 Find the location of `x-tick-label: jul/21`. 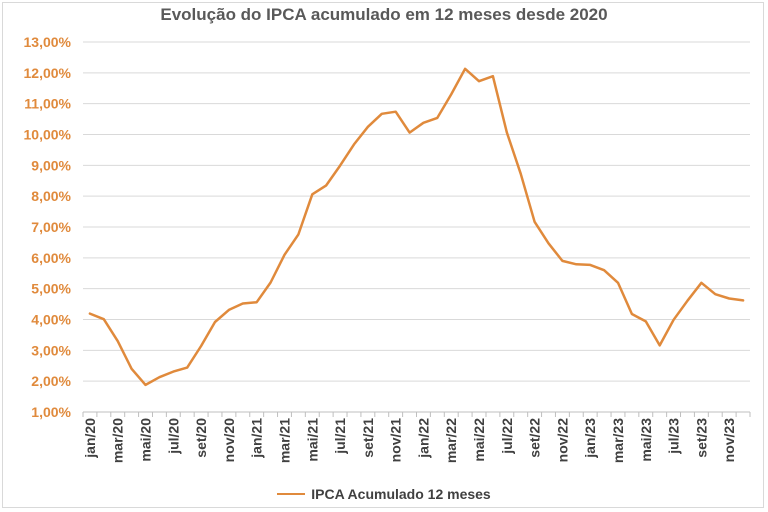

x-tick-label: jul/21 is located at coordinates (340, 436).